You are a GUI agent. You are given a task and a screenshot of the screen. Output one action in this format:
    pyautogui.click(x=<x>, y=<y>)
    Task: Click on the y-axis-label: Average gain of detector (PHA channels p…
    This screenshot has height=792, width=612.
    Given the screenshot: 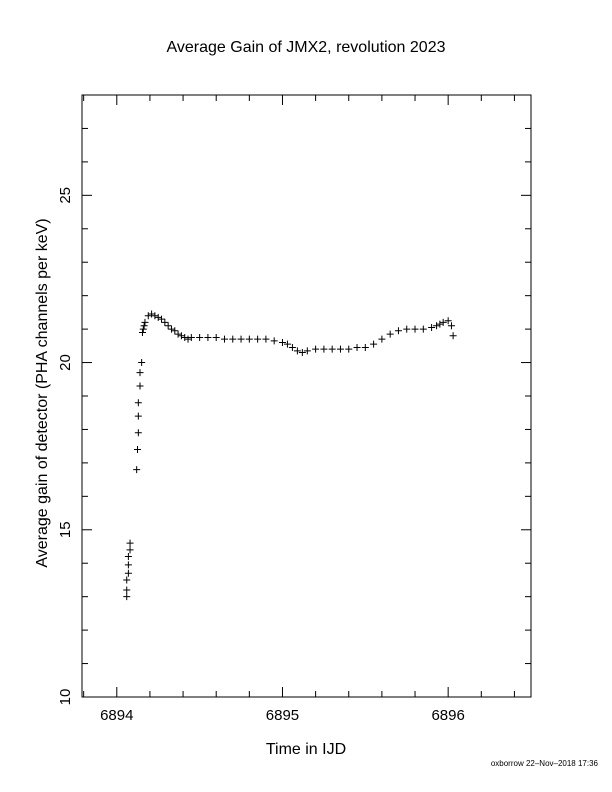 What is the action you would take?
    pyautogui.click(x=42, y=392)
    